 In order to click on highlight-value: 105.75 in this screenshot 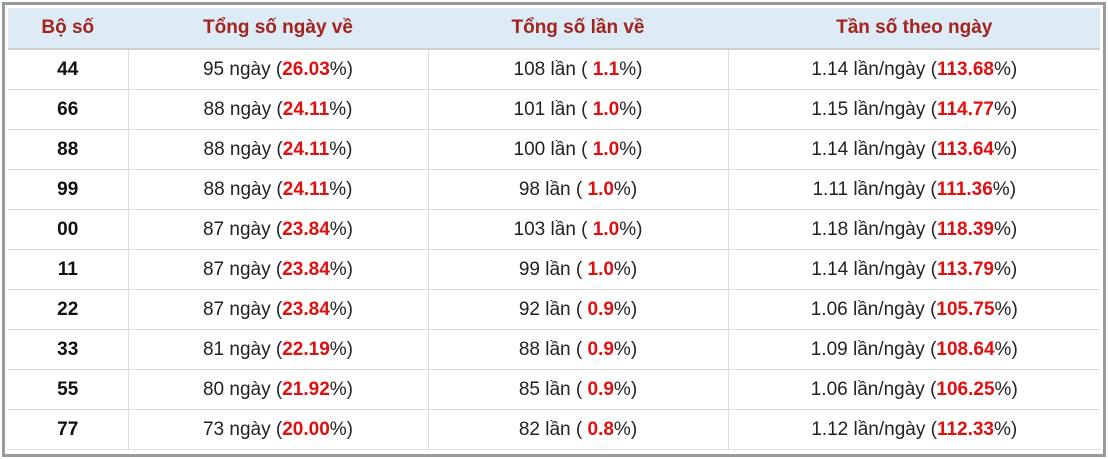, I will do `click(965, 309)`.